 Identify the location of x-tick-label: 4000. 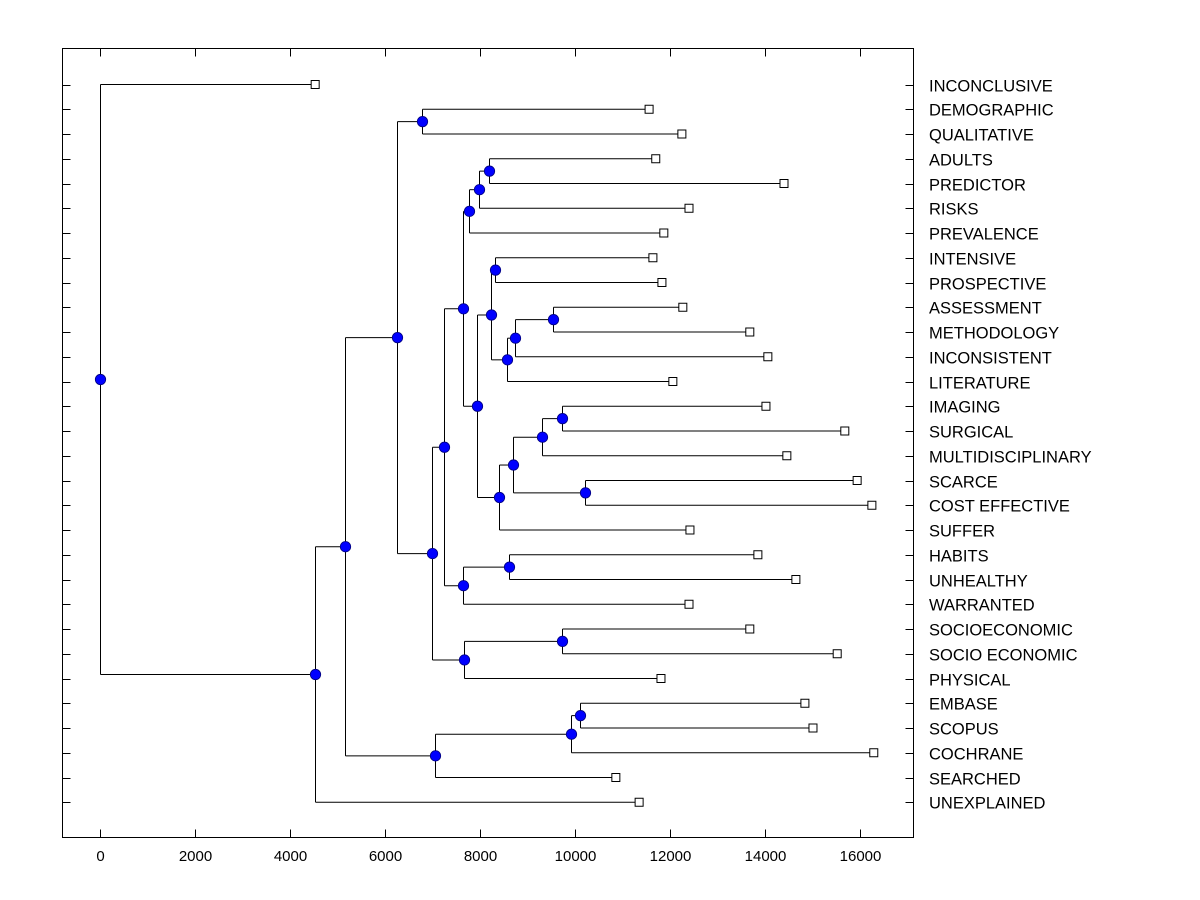
(290, 856).